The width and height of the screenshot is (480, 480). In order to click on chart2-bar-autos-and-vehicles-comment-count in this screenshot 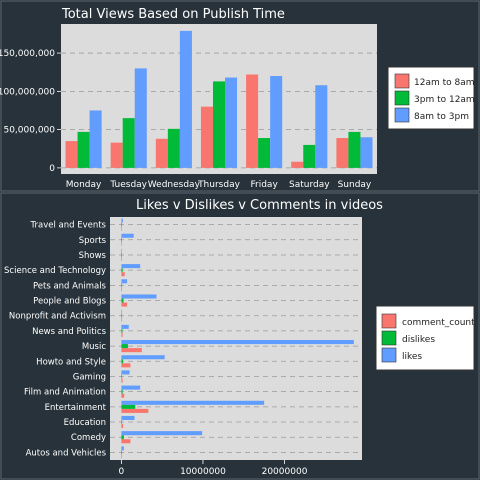, I will do `click(122, 456)`.